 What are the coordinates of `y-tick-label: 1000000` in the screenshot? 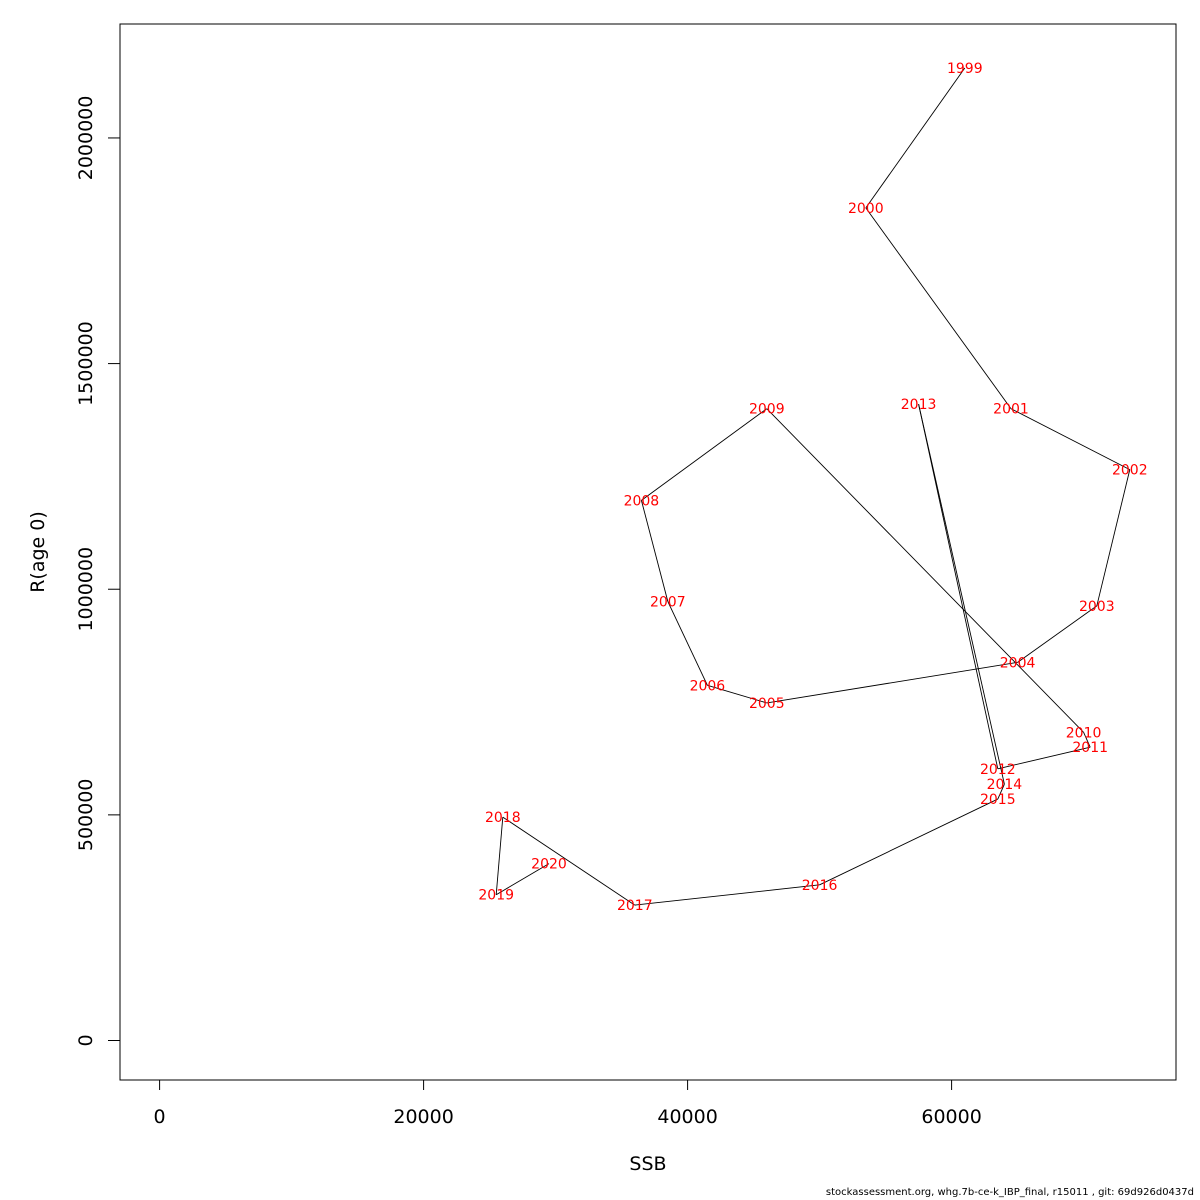 It's located at (86, 589).